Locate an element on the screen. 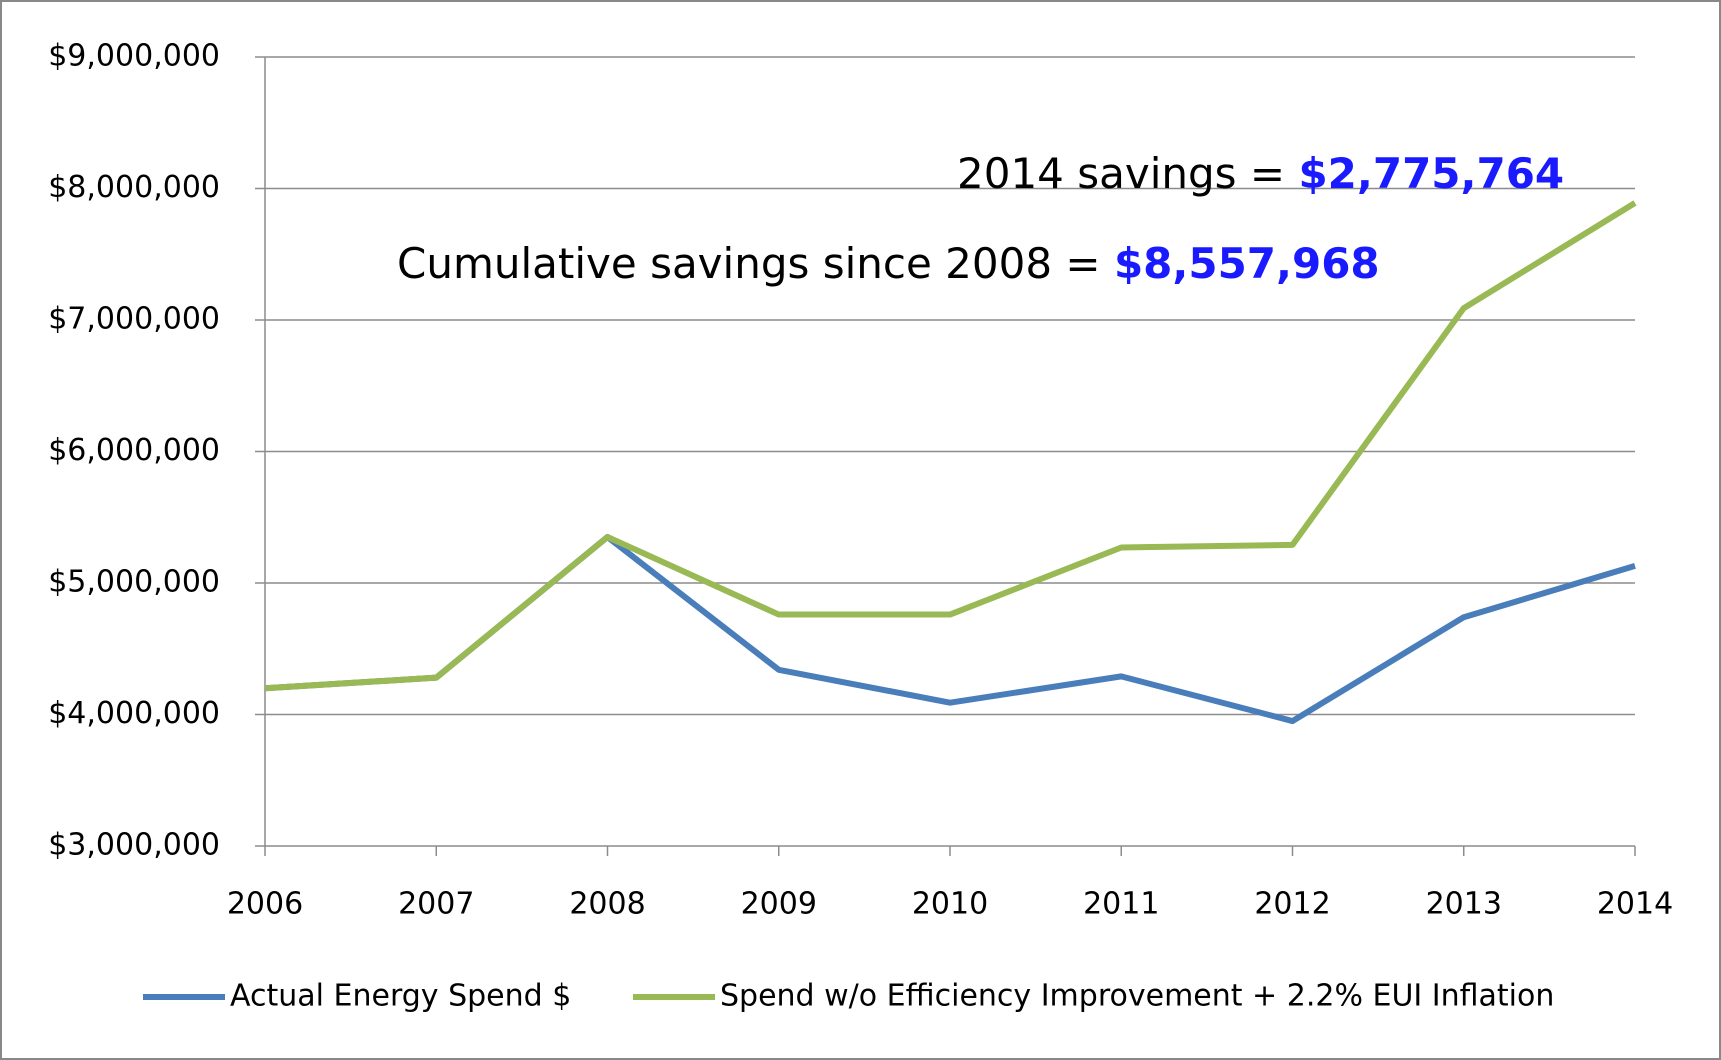  annotation-value: $8,557,968 is located at coordinates (1247, 263).